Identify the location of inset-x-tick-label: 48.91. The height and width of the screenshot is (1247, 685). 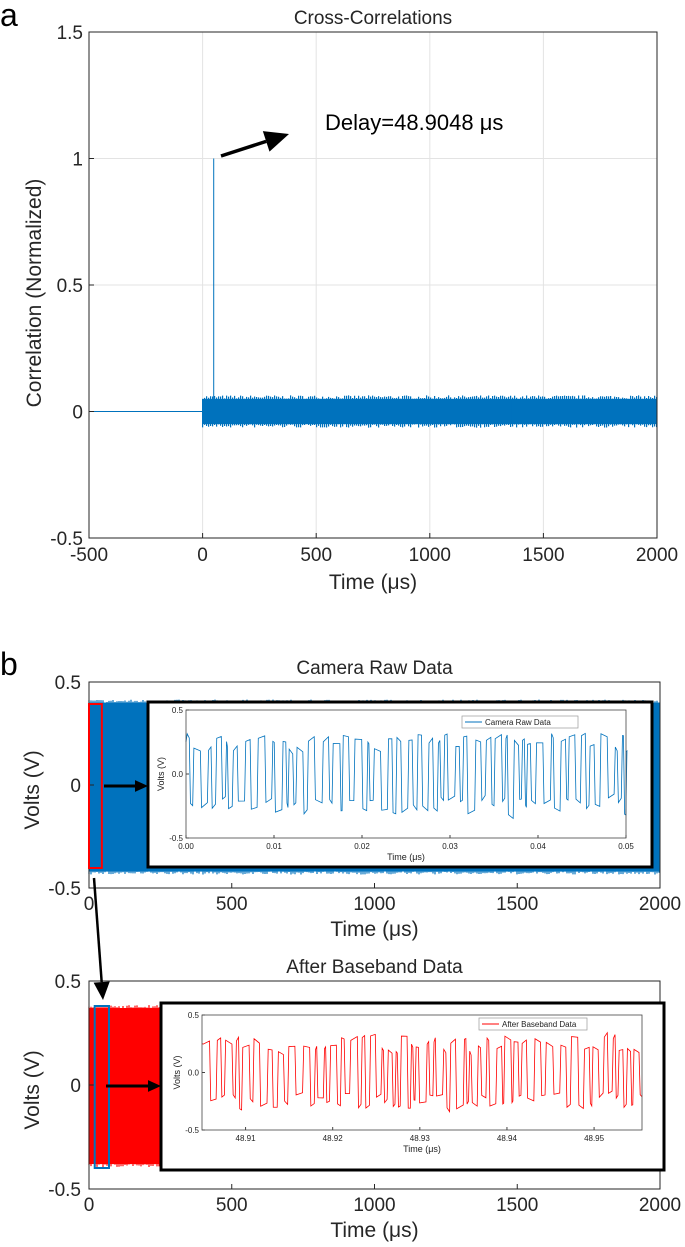
(246, 1138).